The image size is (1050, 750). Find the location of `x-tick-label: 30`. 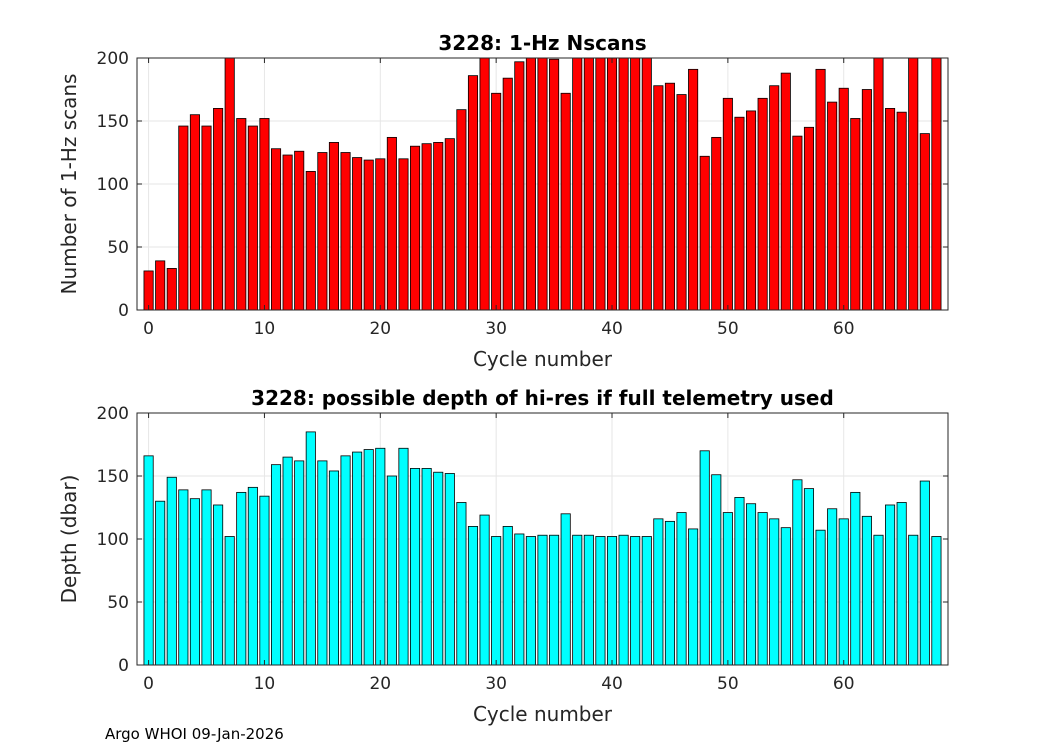

x-tick-label: 30 is located at coordinates (496, 329).